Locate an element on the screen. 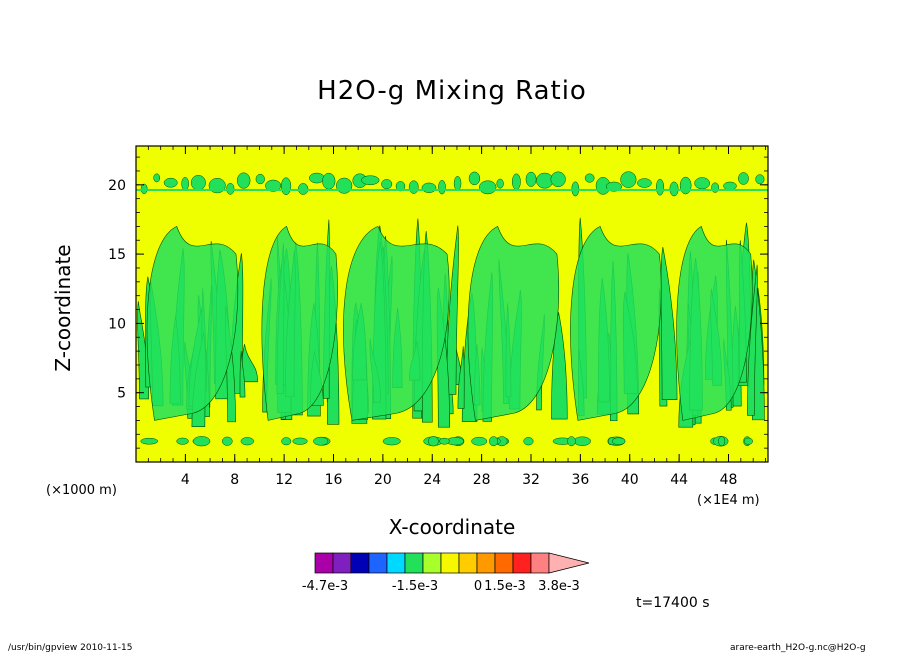 This screenshot has width=904, height=654. colorbar-label: 0 is located at coordinates (478, 586).